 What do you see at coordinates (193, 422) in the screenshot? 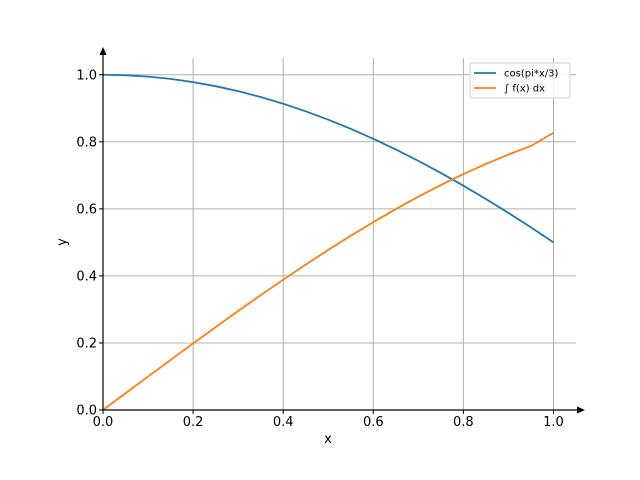
I see `x-tick-label-1: 0.2` at bounding box center [193, 422].